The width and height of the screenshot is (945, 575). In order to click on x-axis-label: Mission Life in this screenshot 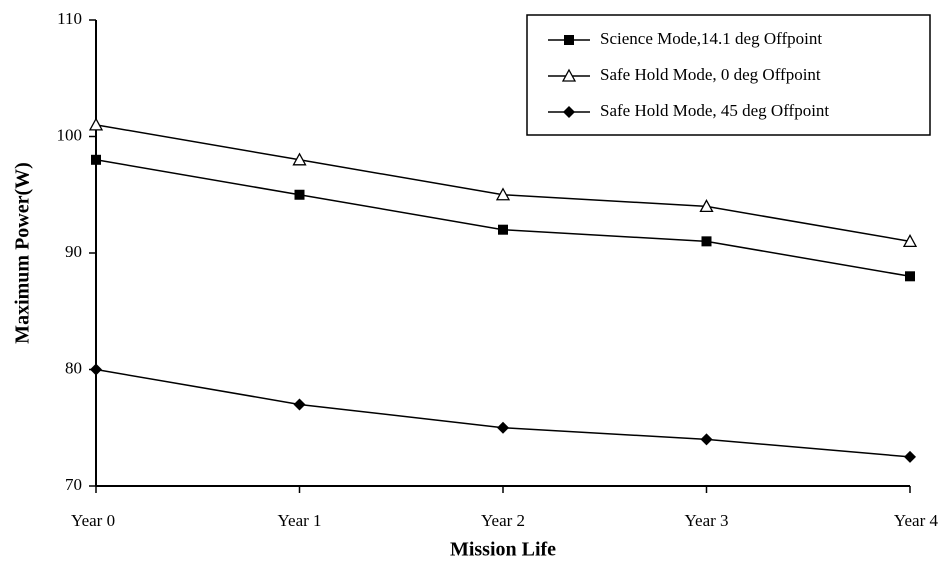, I will do `click(503, 550)`.